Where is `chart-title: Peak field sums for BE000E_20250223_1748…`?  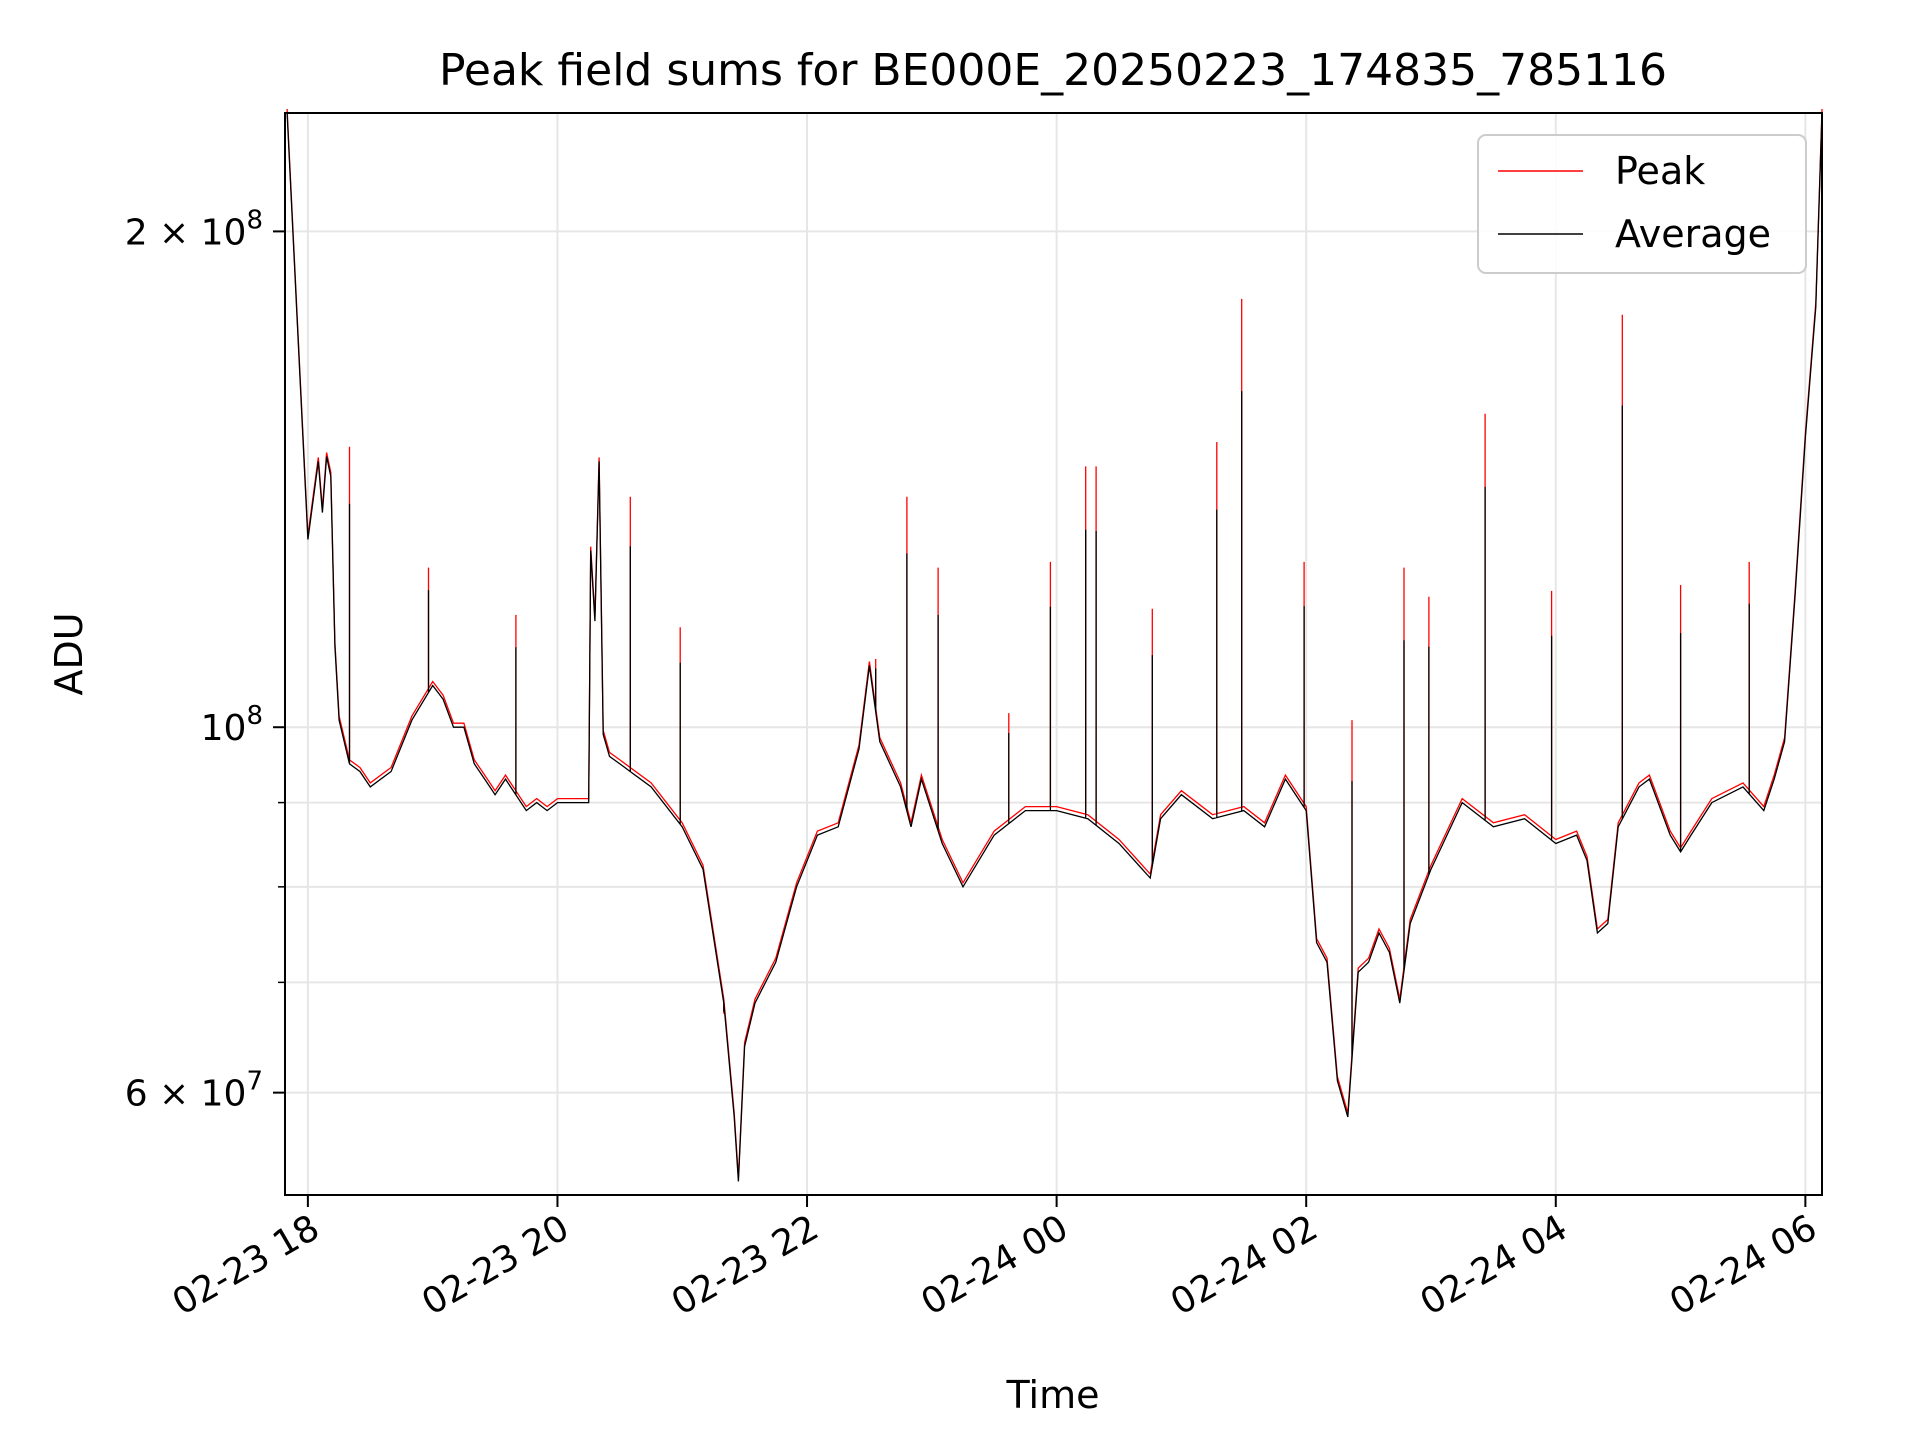 chart-title: Peak field sums for BE000E_20250223_1748… is located at coordinates (1053, 70).